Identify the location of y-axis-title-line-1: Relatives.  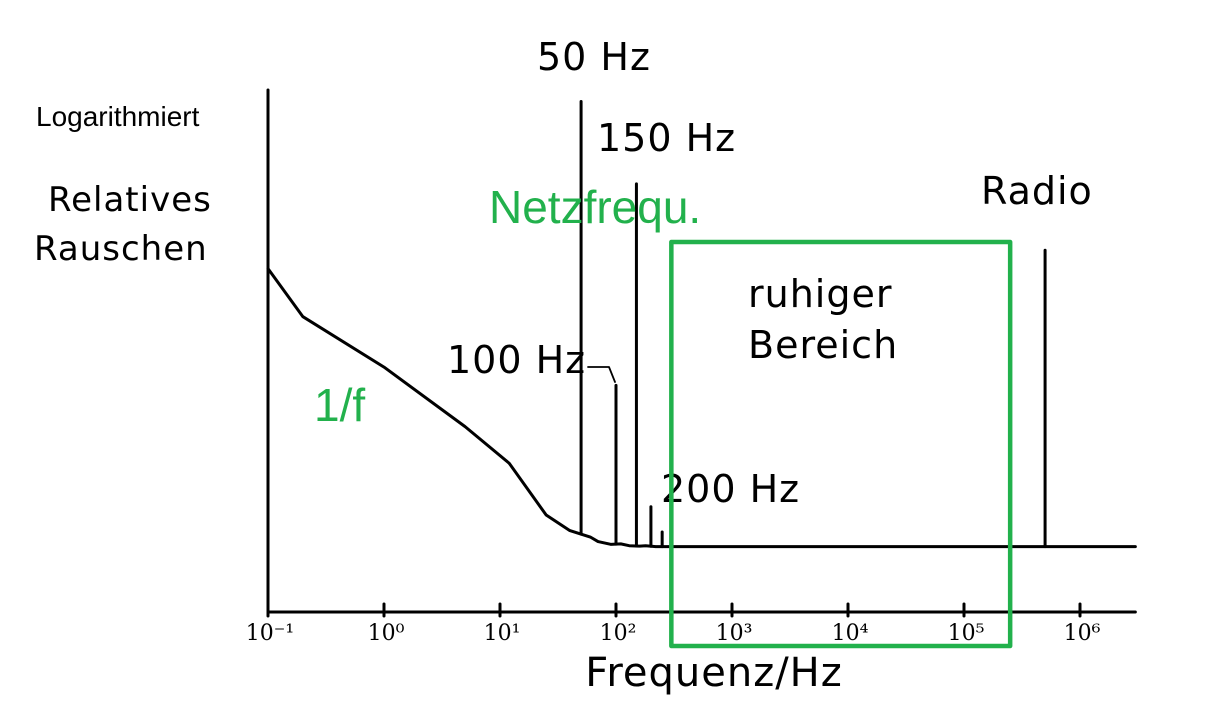
(130, 200).